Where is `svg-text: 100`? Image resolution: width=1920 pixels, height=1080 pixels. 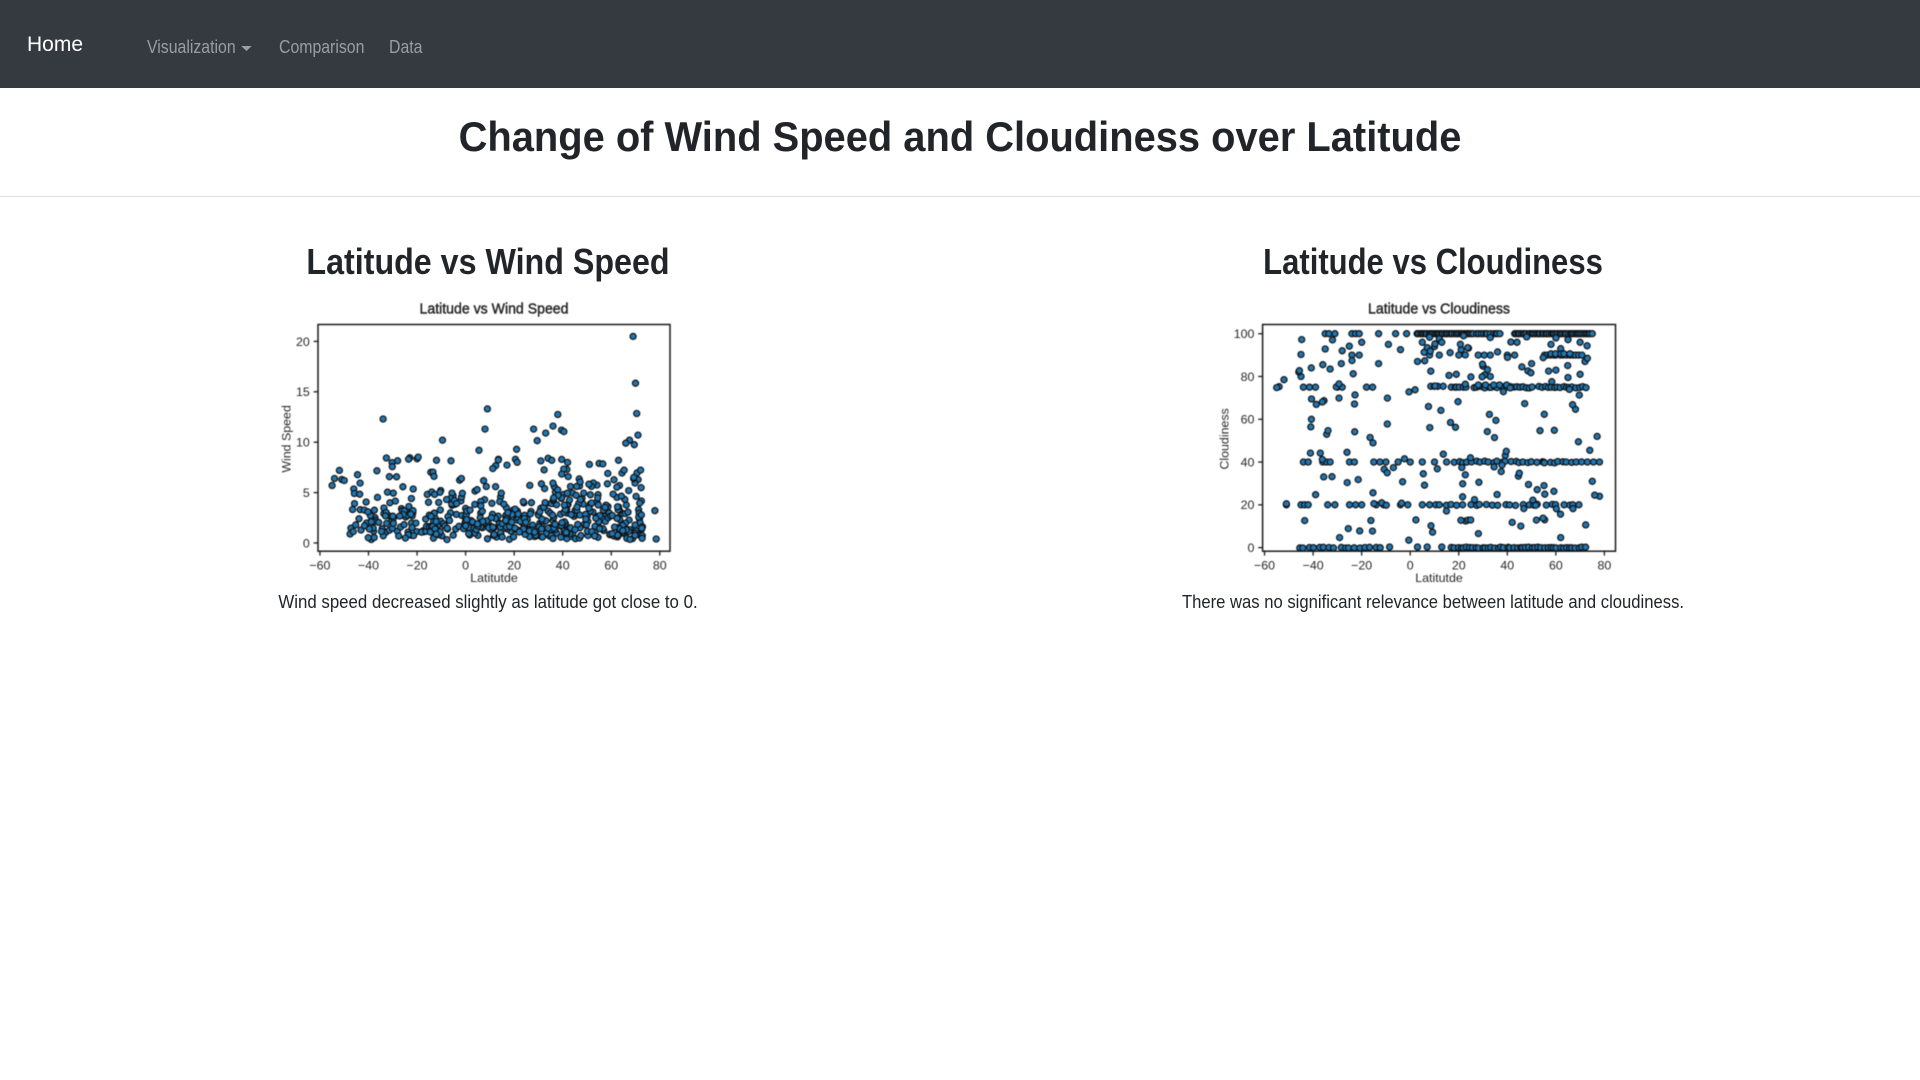 svg-text: 100 is located at coordinates (1244, 334).